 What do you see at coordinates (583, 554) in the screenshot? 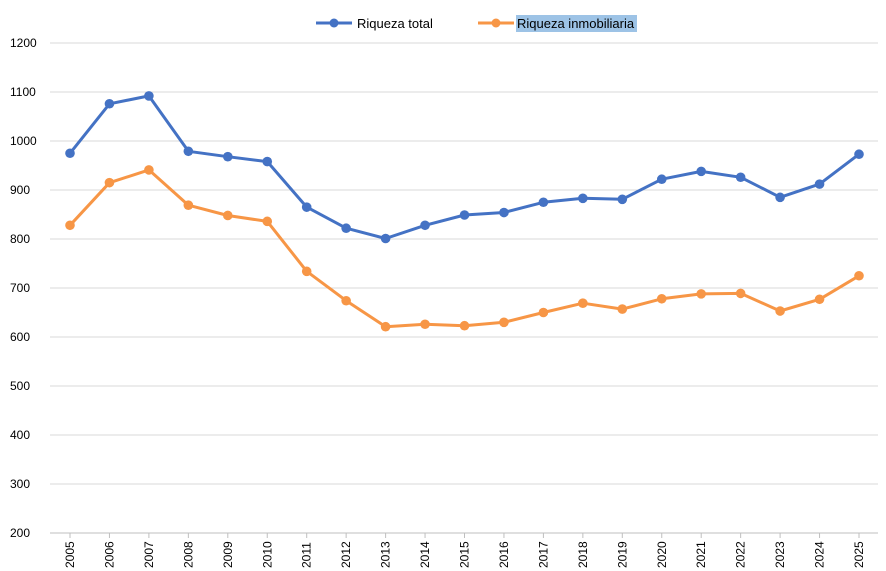
I see `x-tick-label: 2018` at bounding box center [583, 554].